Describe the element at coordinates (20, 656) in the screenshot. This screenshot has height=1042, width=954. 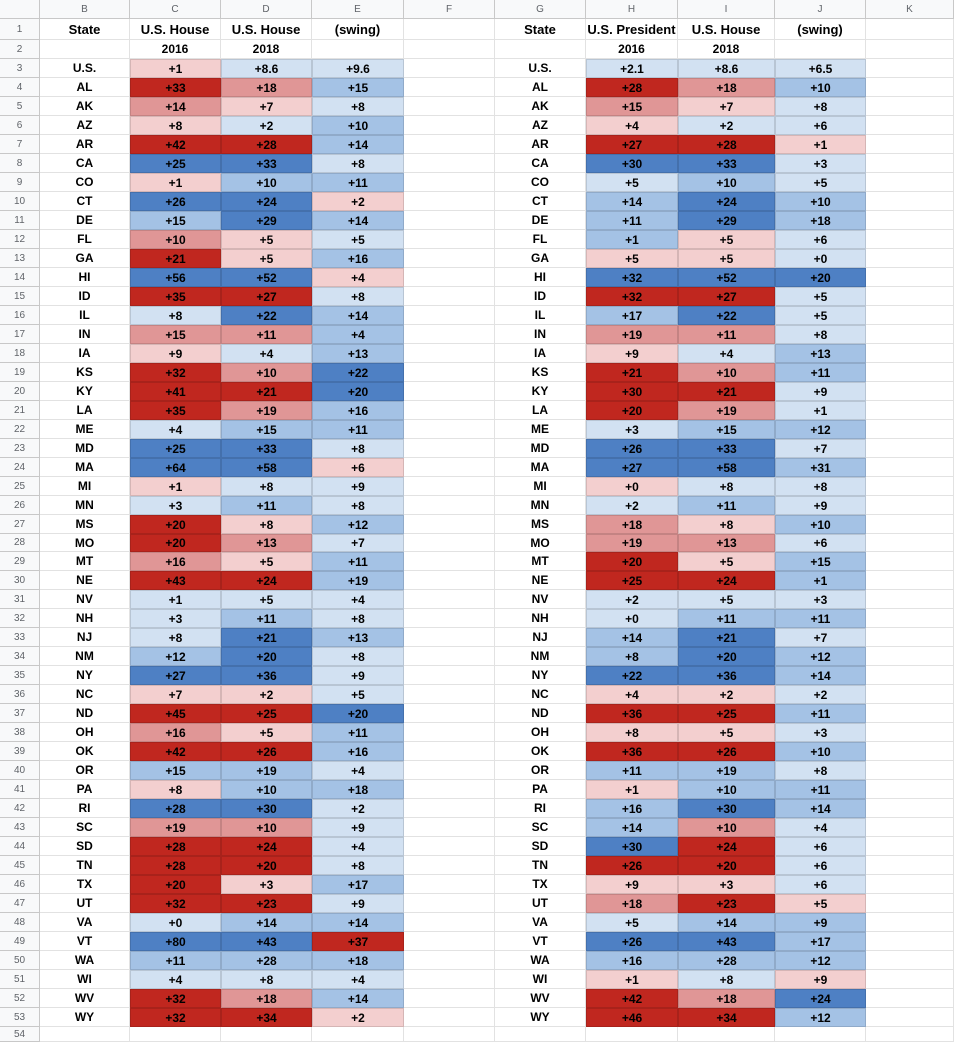
I see `row-header-34: 34` at that location.